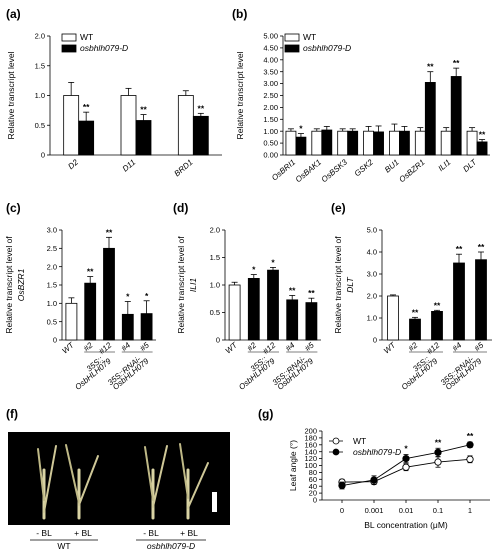 The height and width of the screenshot is (550, 496). What do you see at coordinates (338, 285) in the screenshot?
I see `y-axis-label: Relative transcript level of` at bounding box center [338, 285].